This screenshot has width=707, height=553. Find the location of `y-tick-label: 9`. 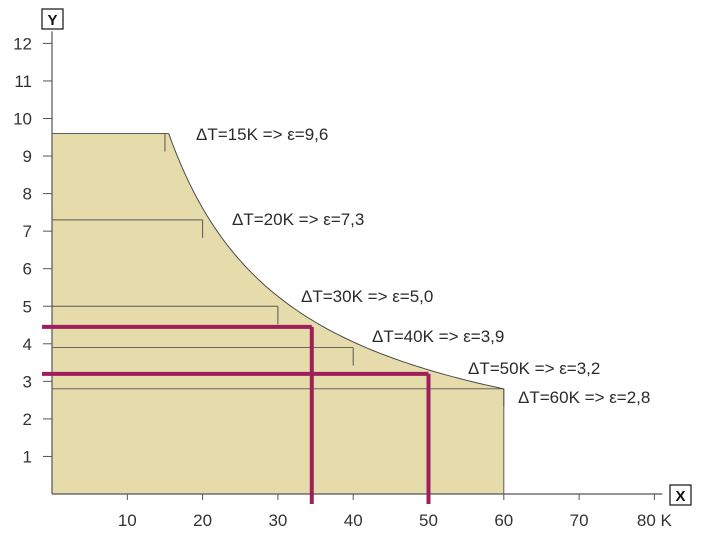

y-tick-label: 9 is located at coordinates (27, 156).